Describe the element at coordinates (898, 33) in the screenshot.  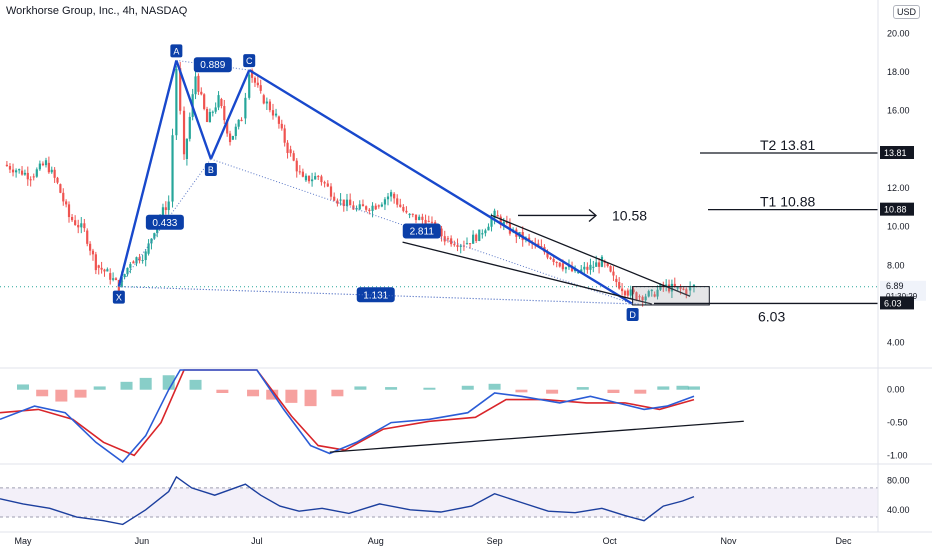
I see `price-tick-label: 20.00` at that location.